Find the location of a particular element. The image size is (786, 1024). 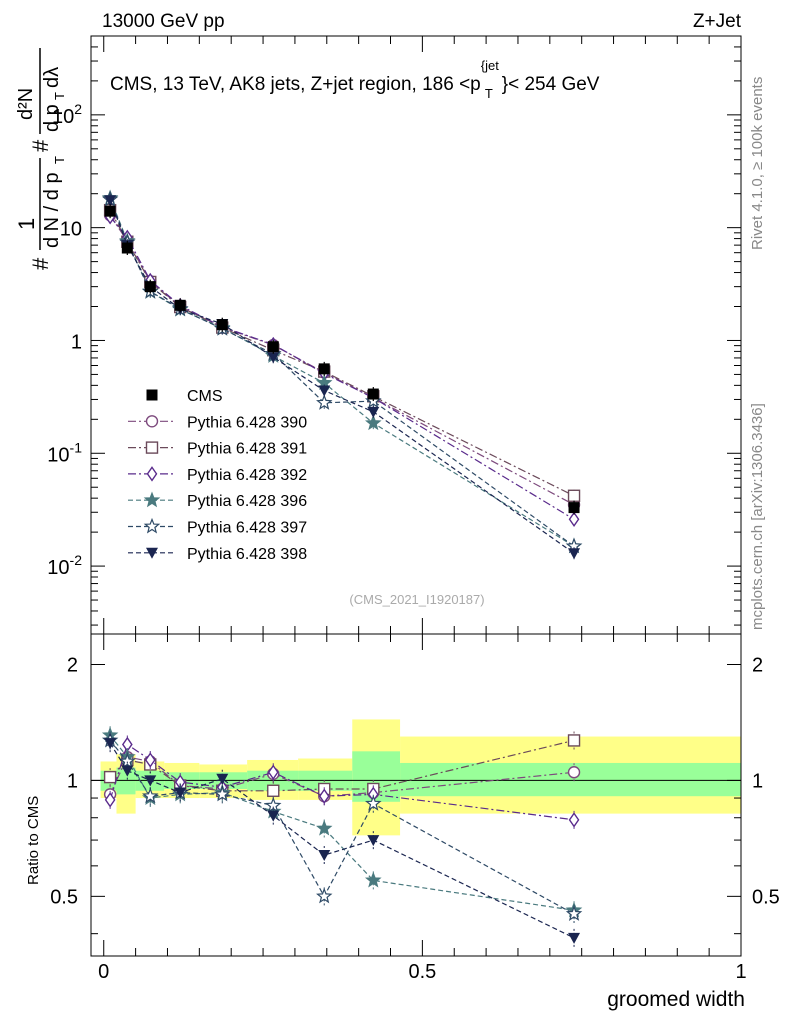

legend-entry: Pythia 6.428 397 is located at coordinates (217, 527).